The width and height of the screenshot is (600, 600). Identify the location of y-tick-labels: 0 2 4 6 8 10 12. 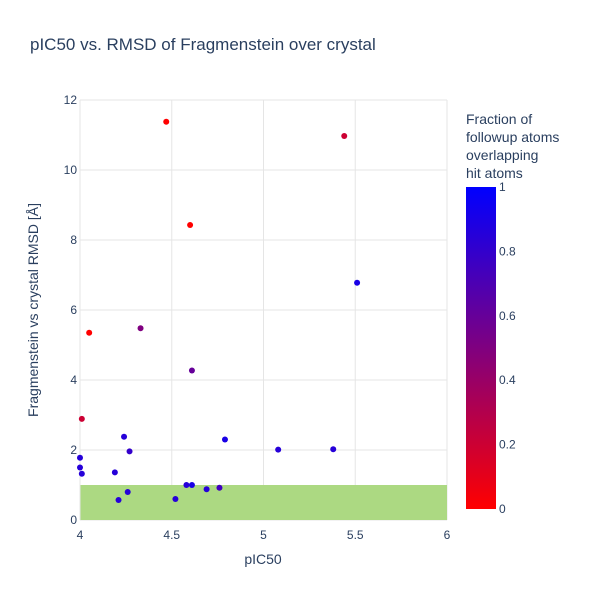
(71, 310).